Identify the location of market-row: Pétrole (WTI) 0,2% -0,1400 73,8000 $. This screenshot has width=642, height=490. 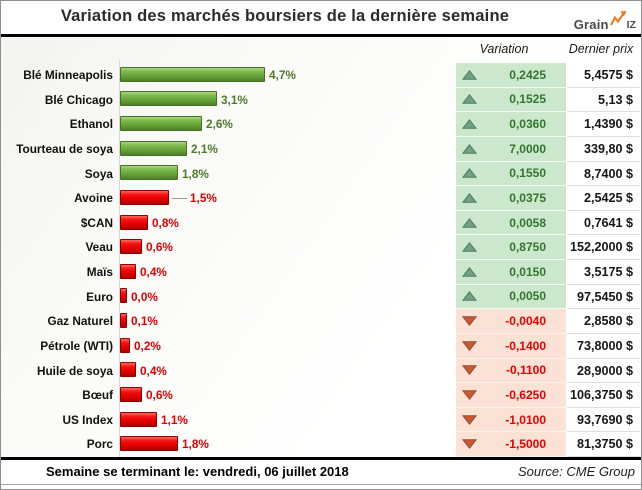
(321, 346).